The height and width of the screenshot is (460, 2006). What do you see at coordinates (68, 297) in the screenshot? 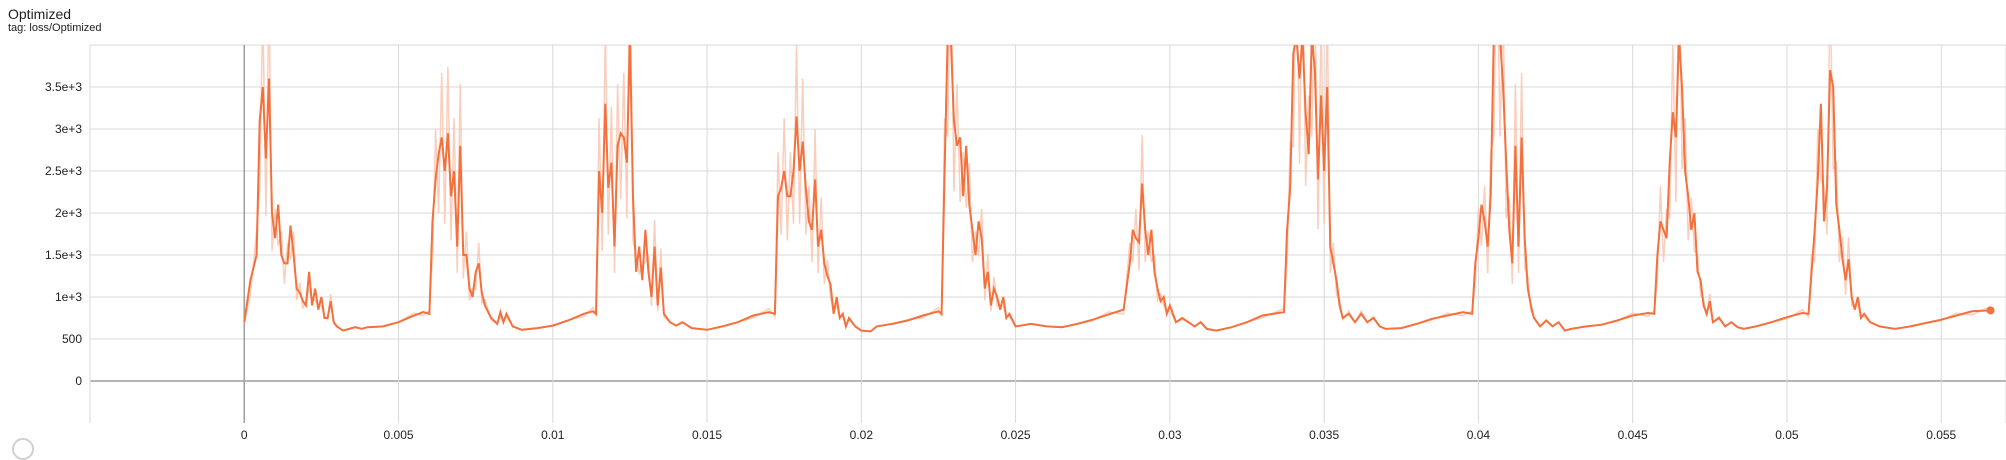
I see `y-tick-label: 1e+3` at bounding box center [68, 297].